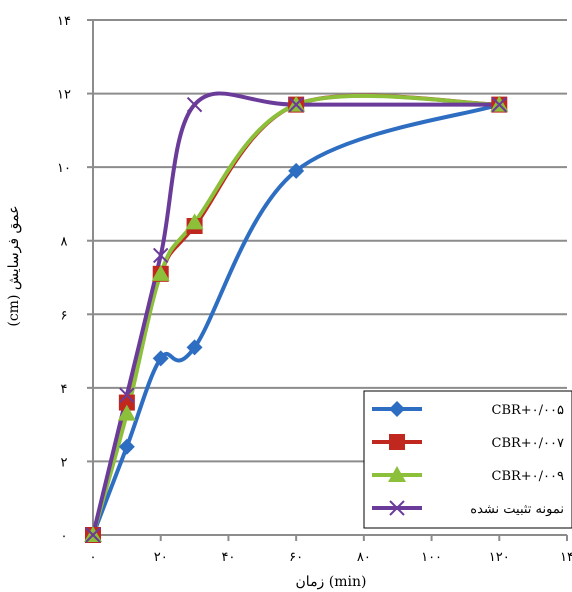 The image size is (572, 592). Describe the element at coordinates (331, 582) in the screenshot. I see `x-axis-title: زمان (min)` at that location.